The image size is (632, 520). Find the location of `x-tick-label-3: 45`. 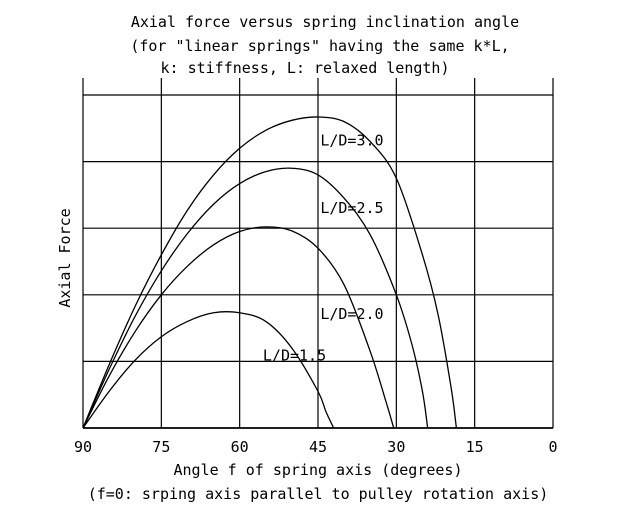

x-tick-label-3: 45 is located at coordinates (318, 447).